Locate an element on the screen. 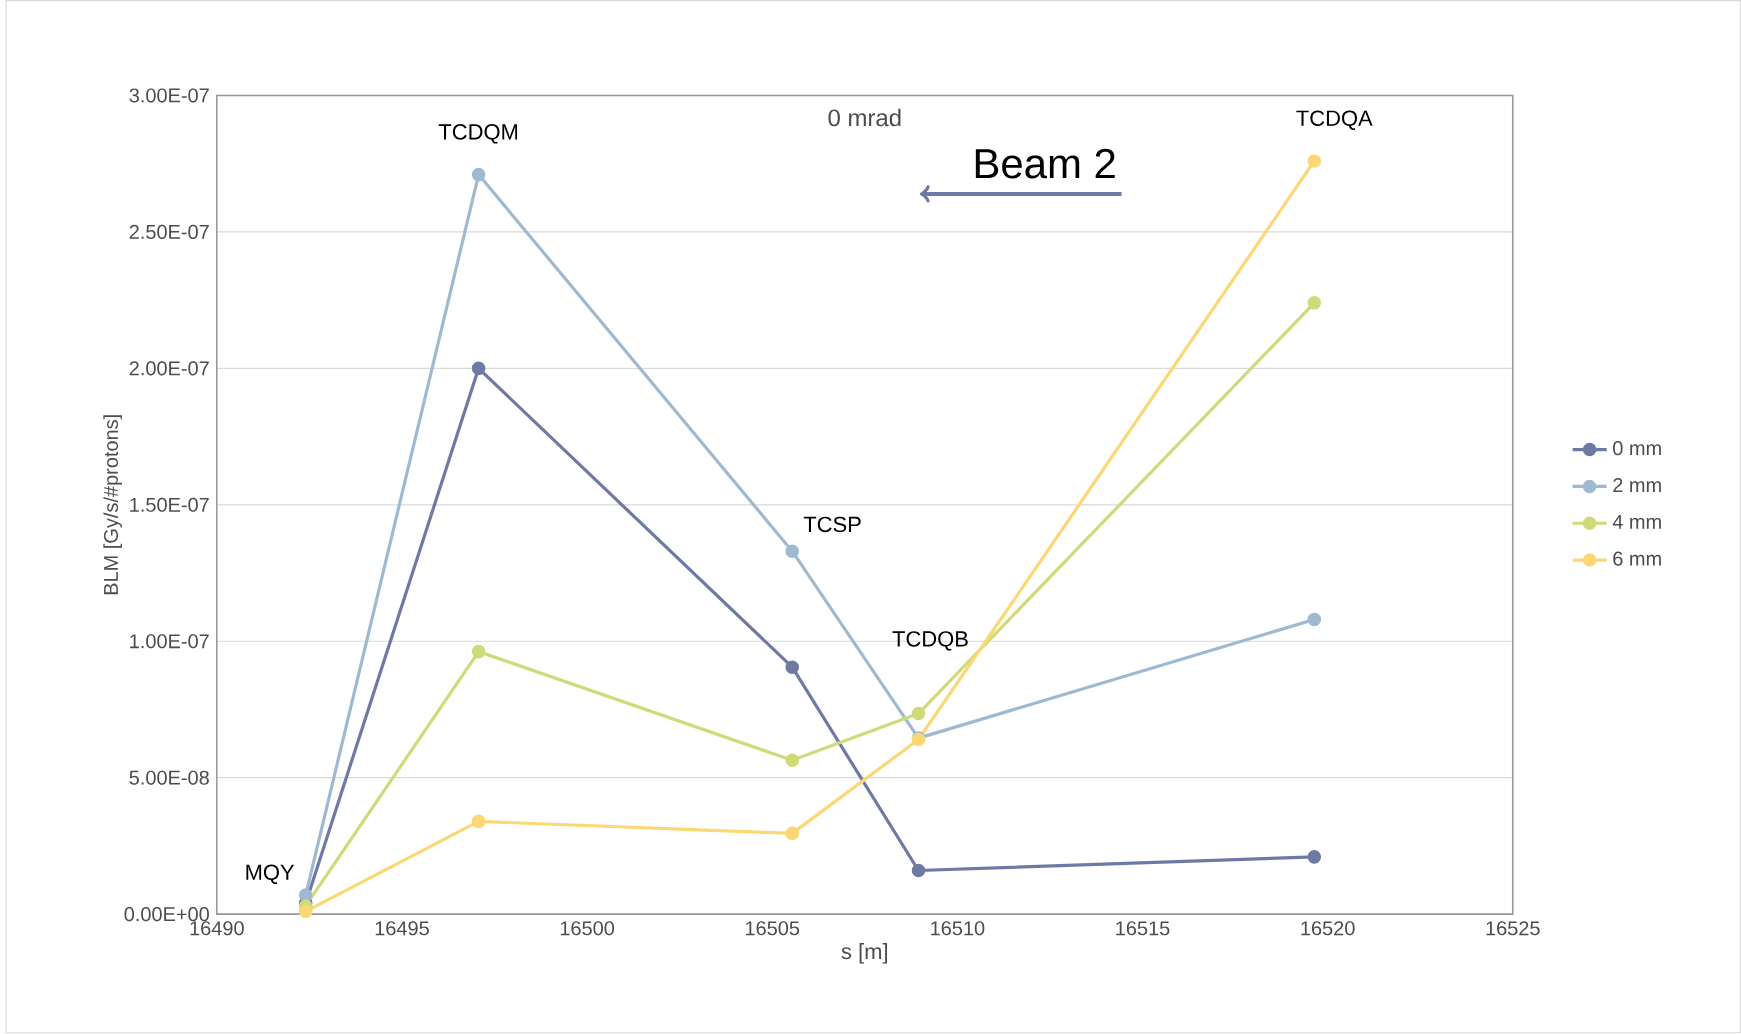 This screenshot has height=1034, width=1741. annotation: TCDQB is located at coordinates (930, 641).